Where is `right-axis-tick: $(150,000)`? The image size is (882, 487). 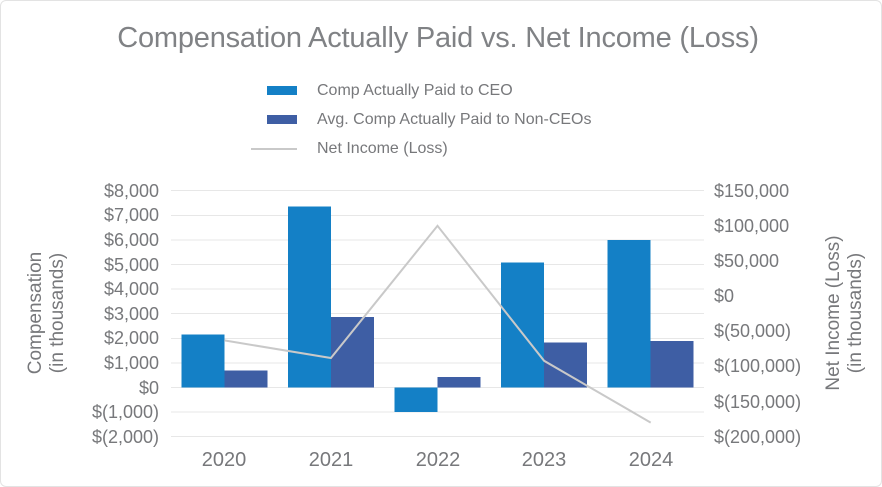 right-axis-tick: $(150,000) is located at coordinates (758, 402).